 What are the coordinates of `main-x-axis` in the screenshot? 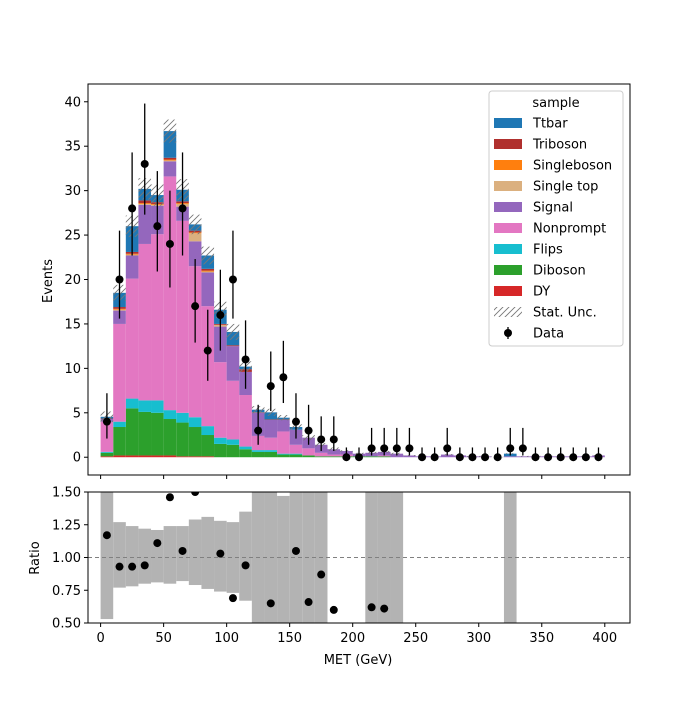 It's located at (353, 477).